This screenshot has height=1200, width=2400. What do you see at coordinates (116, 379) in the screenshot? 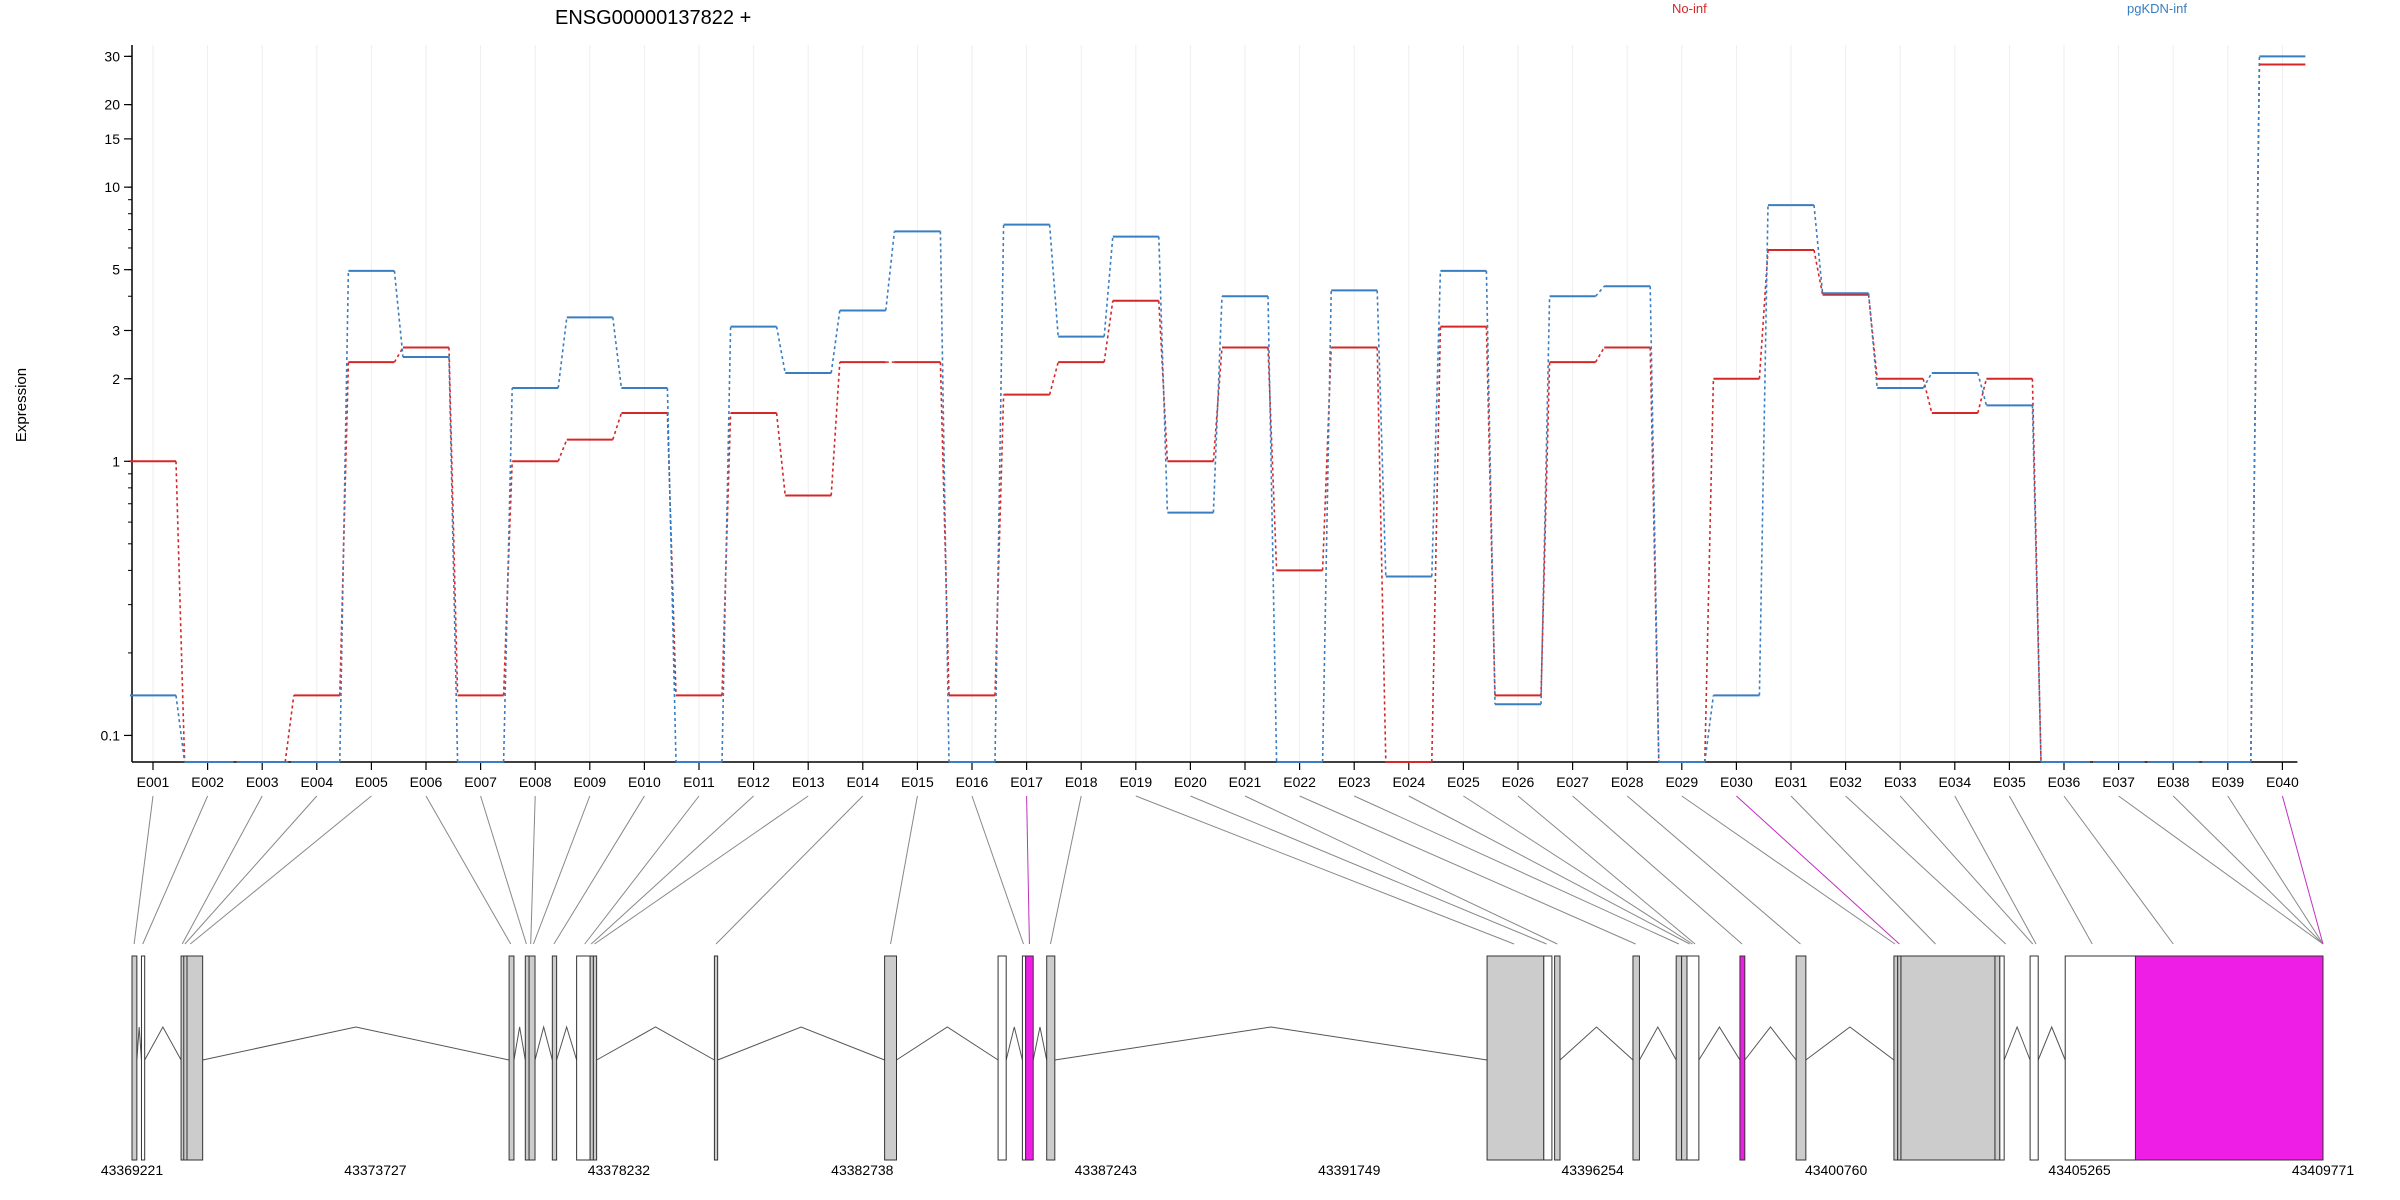
I see `y-tick-label: 2` at bounding box center [116, 379].